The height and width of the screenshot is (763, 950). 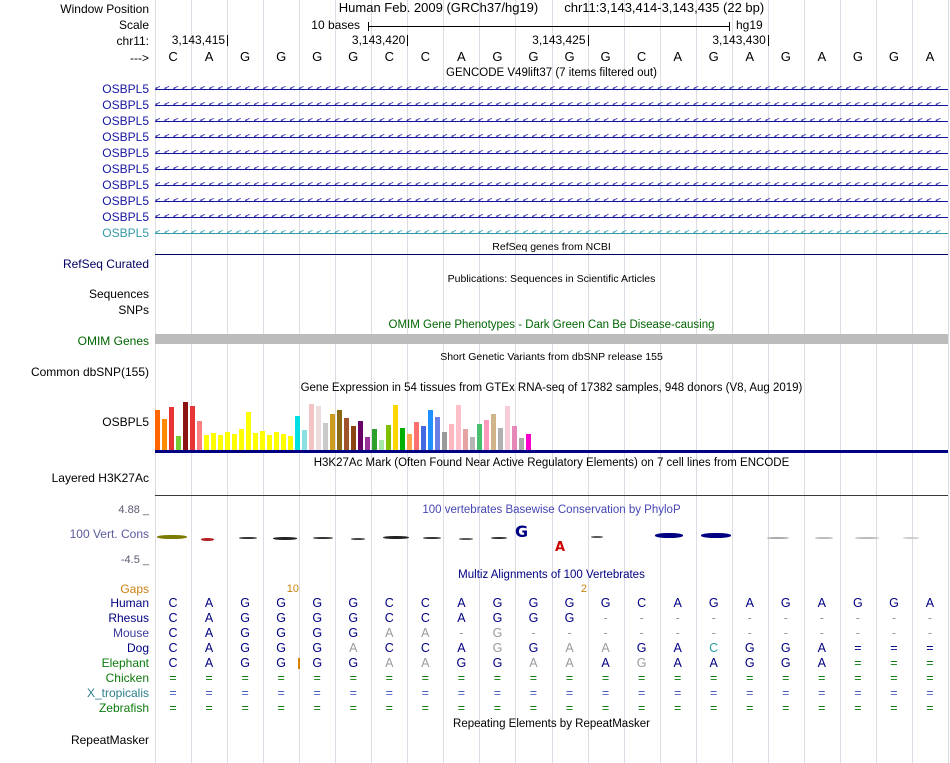 I want to click on phylop-max-label: 4.88 _, so click(x=133, y=510).